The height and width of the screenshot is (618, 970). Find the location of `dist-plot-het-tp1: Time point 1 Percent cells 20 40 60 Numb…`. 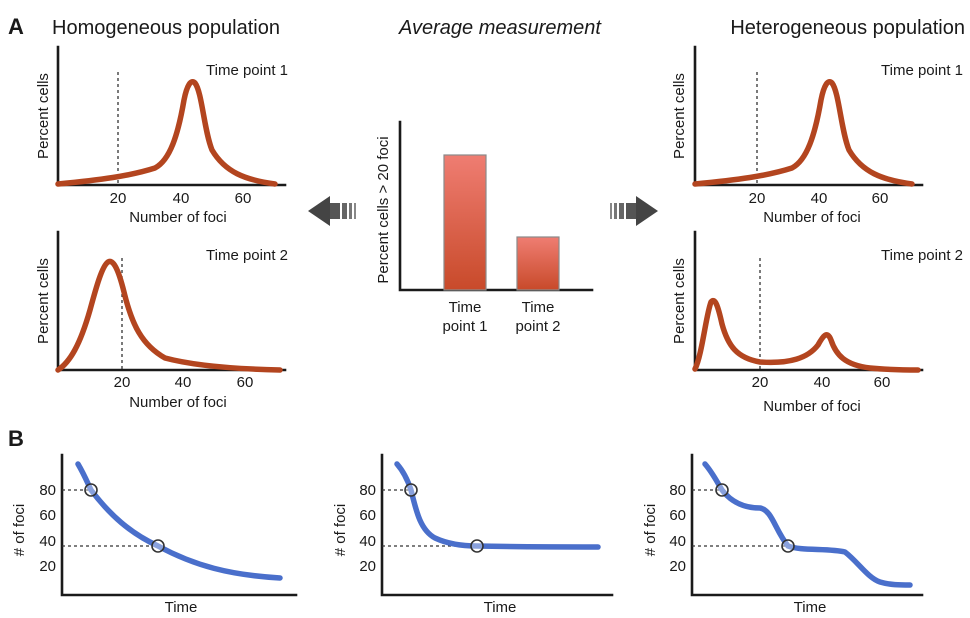

dist-plot-het-tp1: Time point 1 Percent cells 20 40 60 Numb… is located at coordinates (817, 135).